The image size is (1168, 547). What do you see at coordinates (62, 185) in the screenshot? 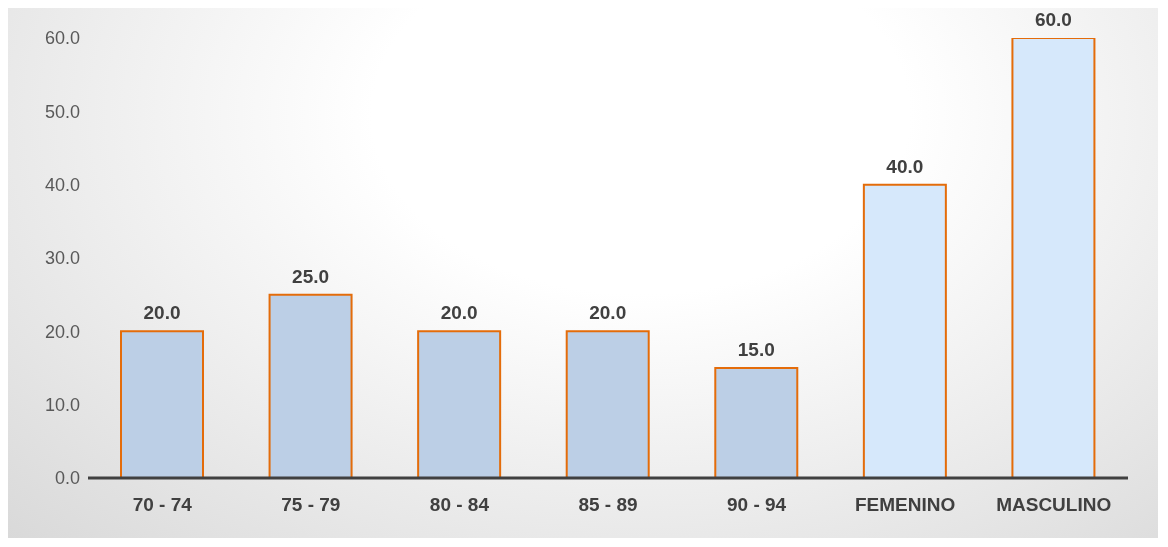
I see `y-tick-label: 40.0` at bounding box center [62, 185].